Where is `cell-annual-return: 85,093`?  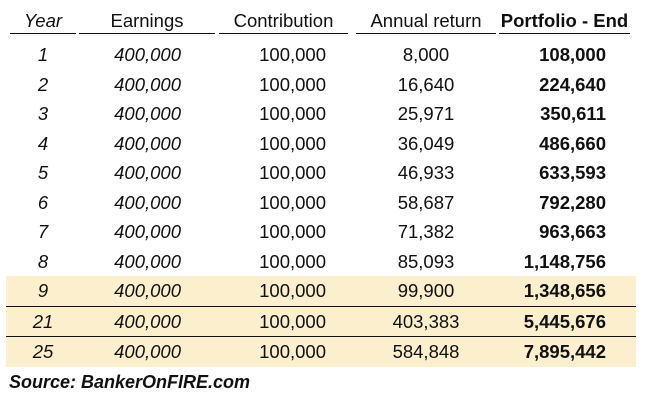
cell-annual-return: 85,093 is located at coordinates (426, 261).